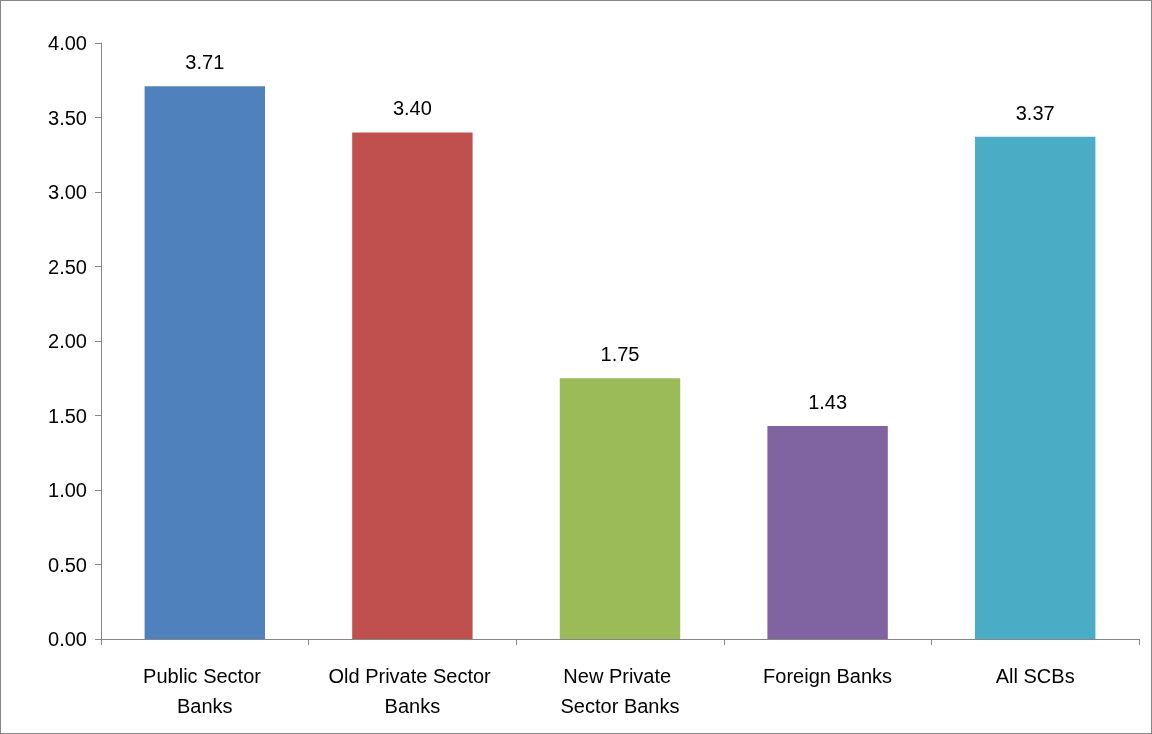  I want to click on x-tick-label: Public Sector Banks, so click(205, 691).